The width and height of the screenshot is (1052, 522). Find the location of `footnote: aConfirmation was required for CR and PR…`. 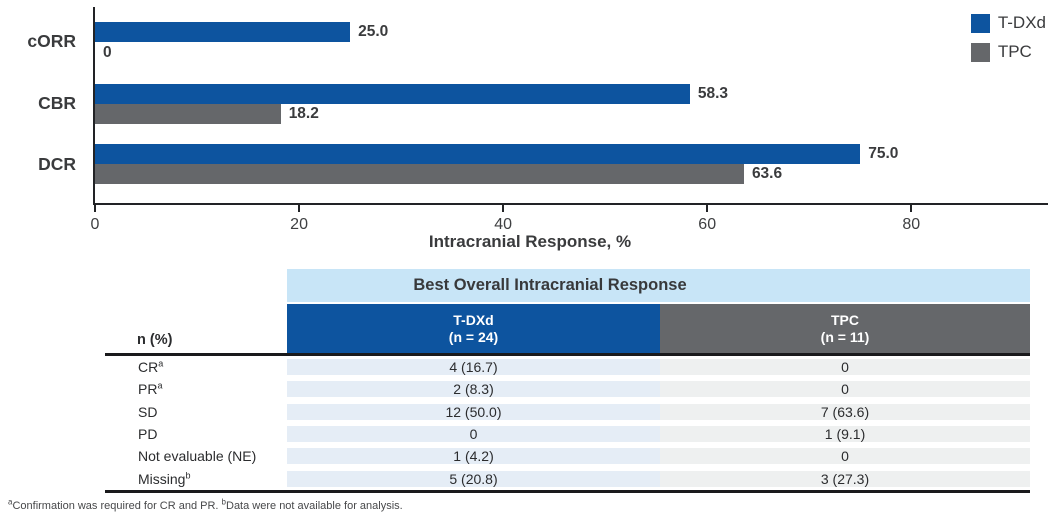

footnote: aConfirmation was required for CR and PR… is located at coordinates (205, 504).